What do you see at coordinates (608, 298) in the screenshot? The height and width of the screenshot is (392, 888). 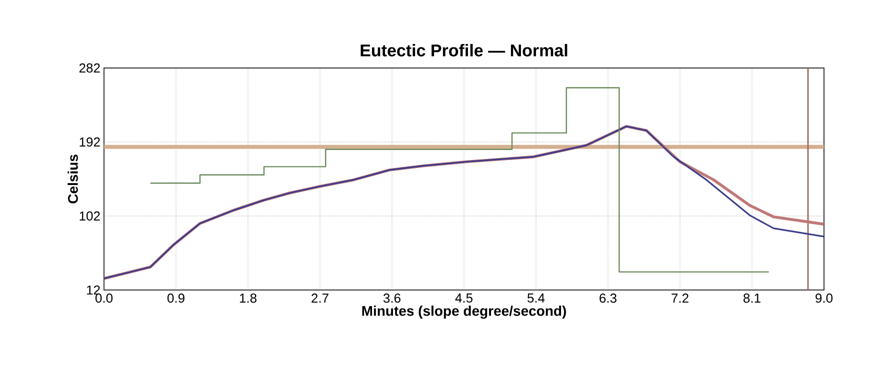 I see `x-tick-label: 6.3` at bounding box center [608, 298].